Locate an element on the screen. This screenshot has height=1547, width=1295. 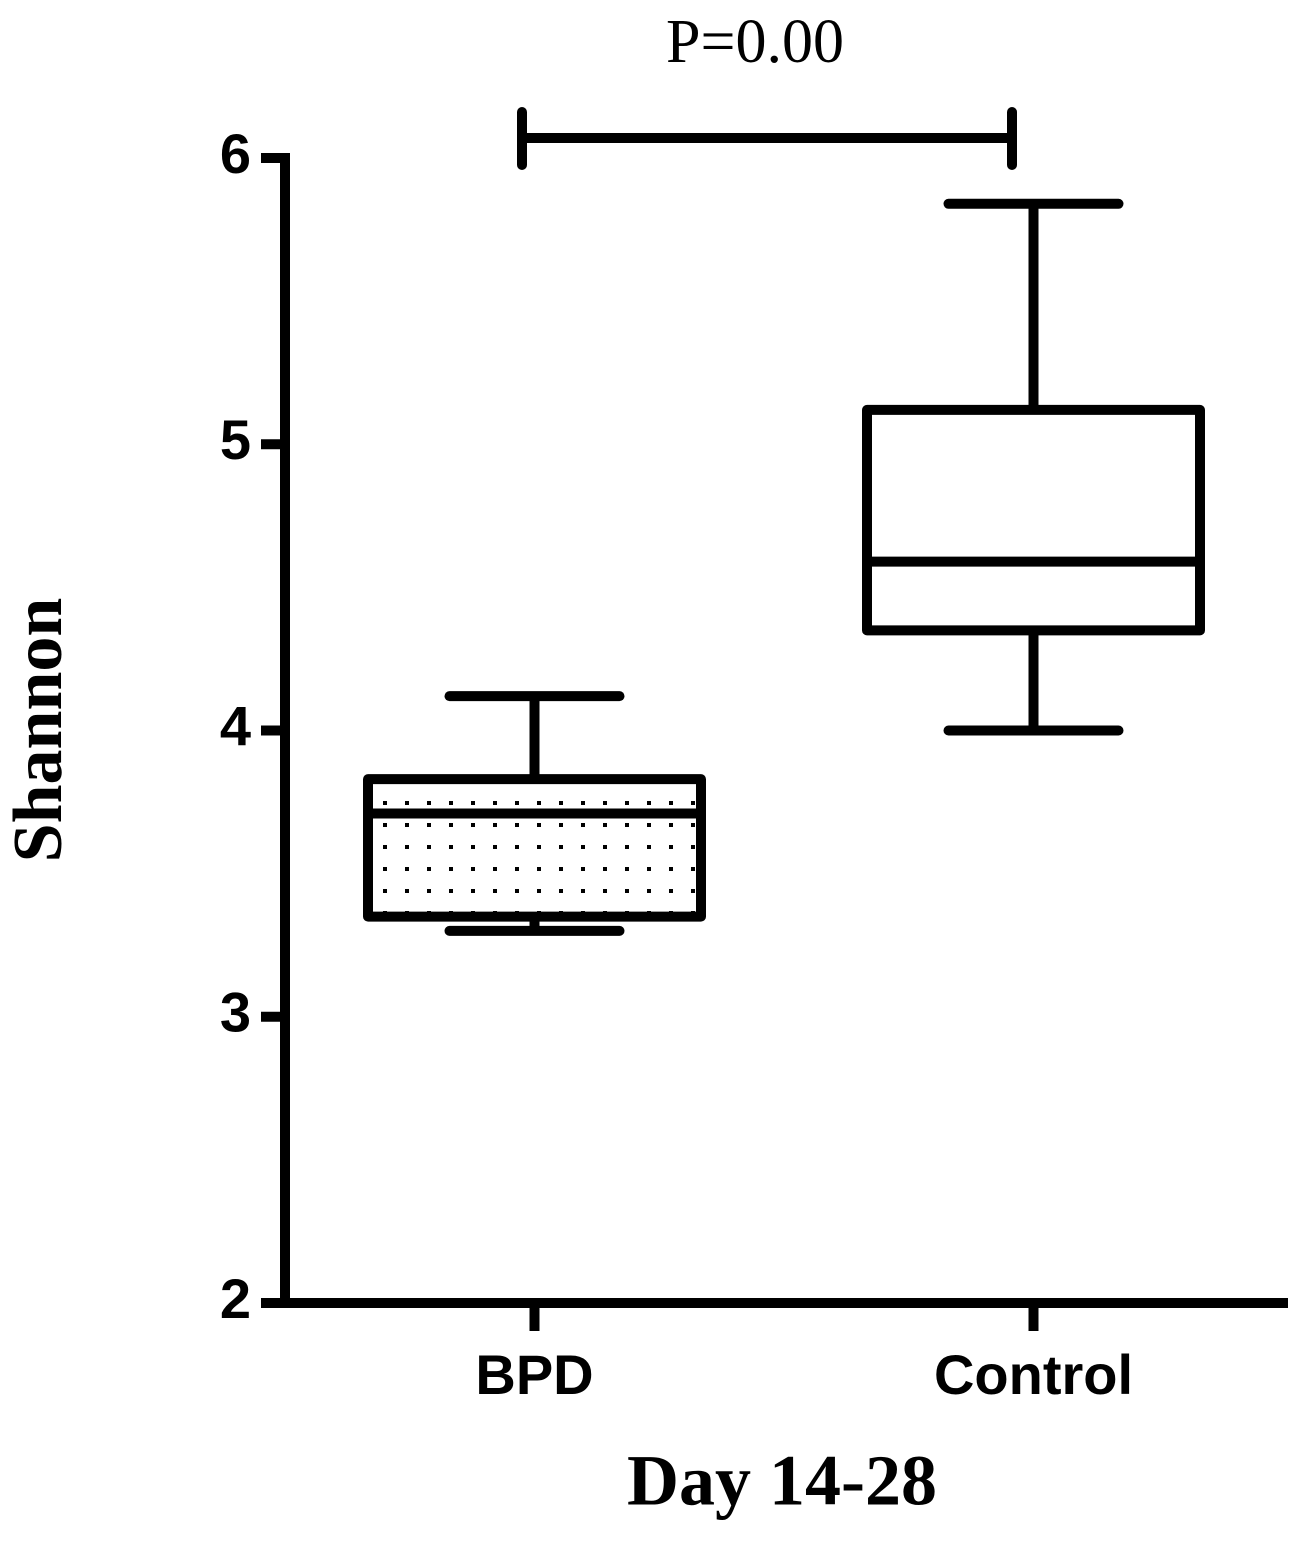
y-tick-label: 4 is located at coordinates (235, 725).